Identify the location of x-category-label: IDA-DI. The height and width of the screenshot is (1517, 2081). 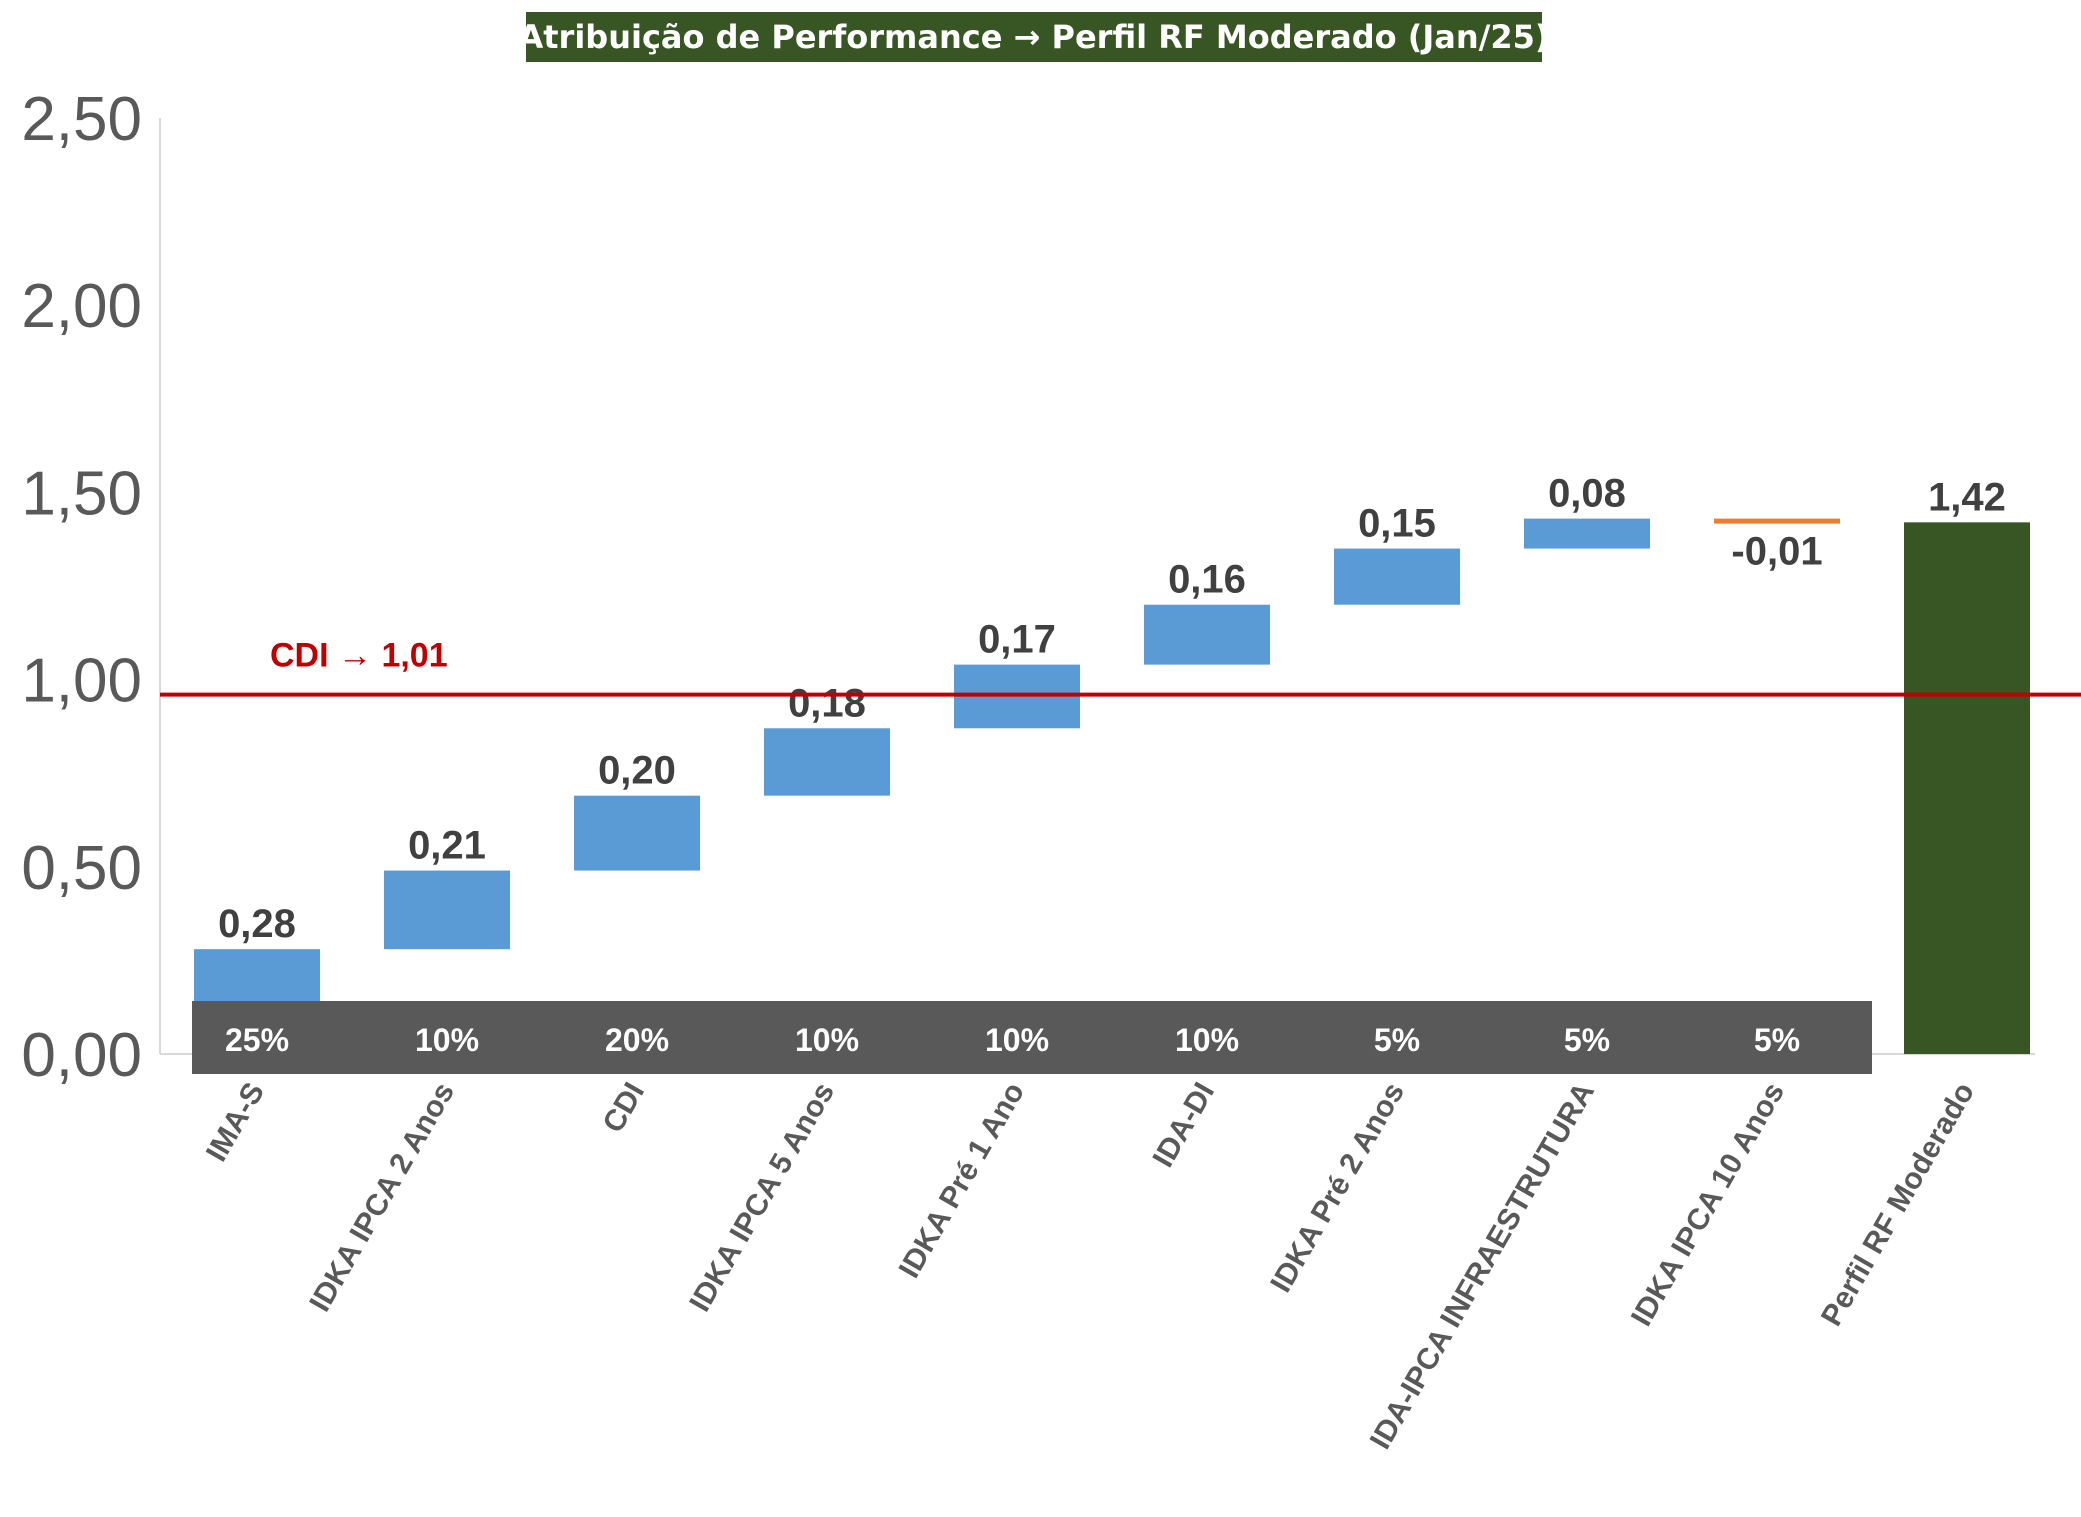
(1184, 1125).